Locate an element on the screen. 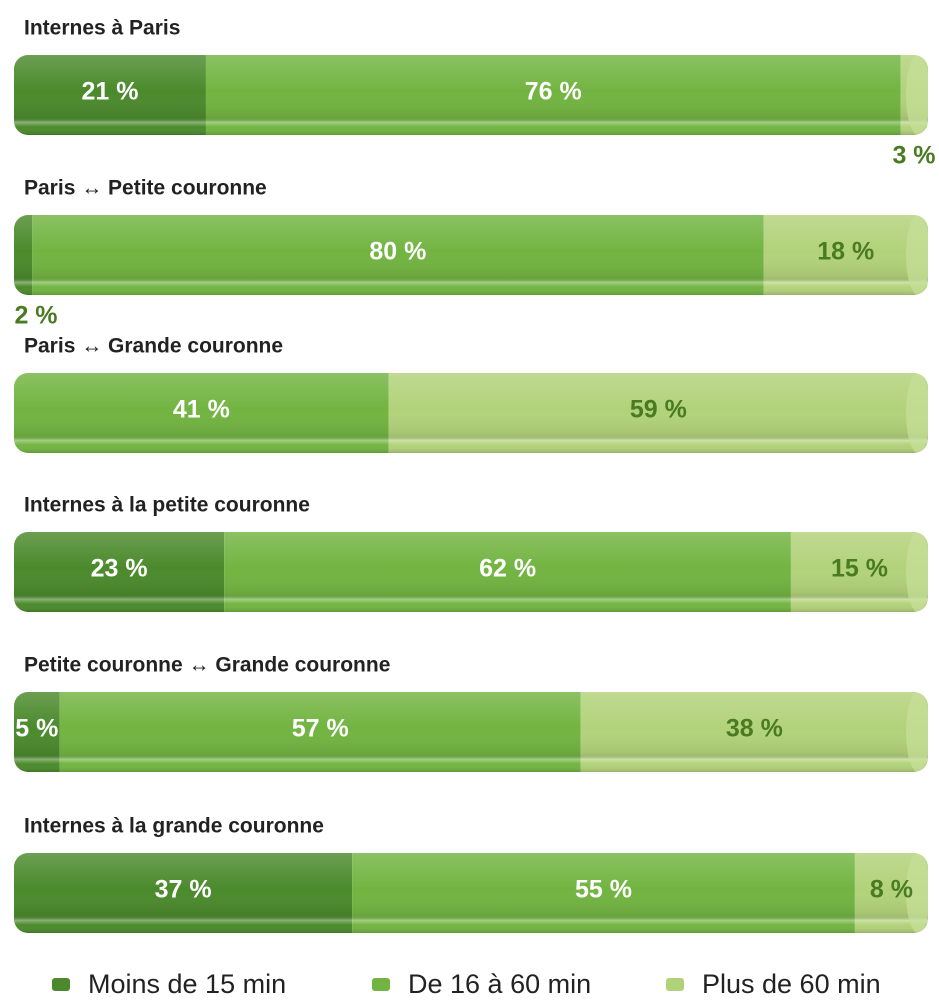 This screenshot has width=939, height=1003. legend-label: Plus de 60 min is located at coordinates (791, 984).